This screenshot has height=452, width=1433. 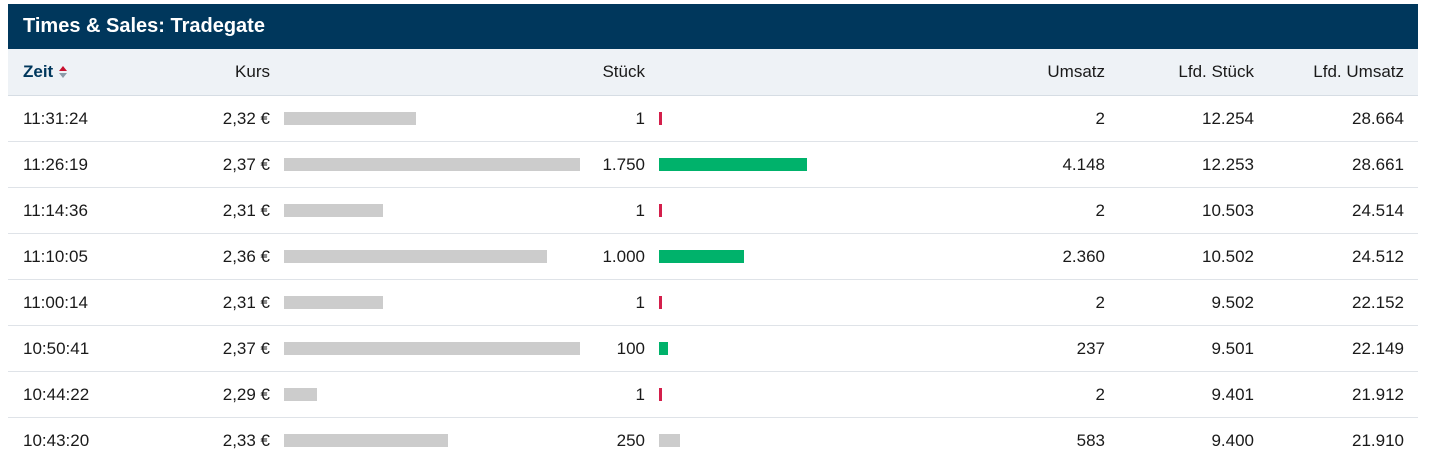 I want to click on cell-lfd-umsatz: 24.512, so click(x=1378, y=256).